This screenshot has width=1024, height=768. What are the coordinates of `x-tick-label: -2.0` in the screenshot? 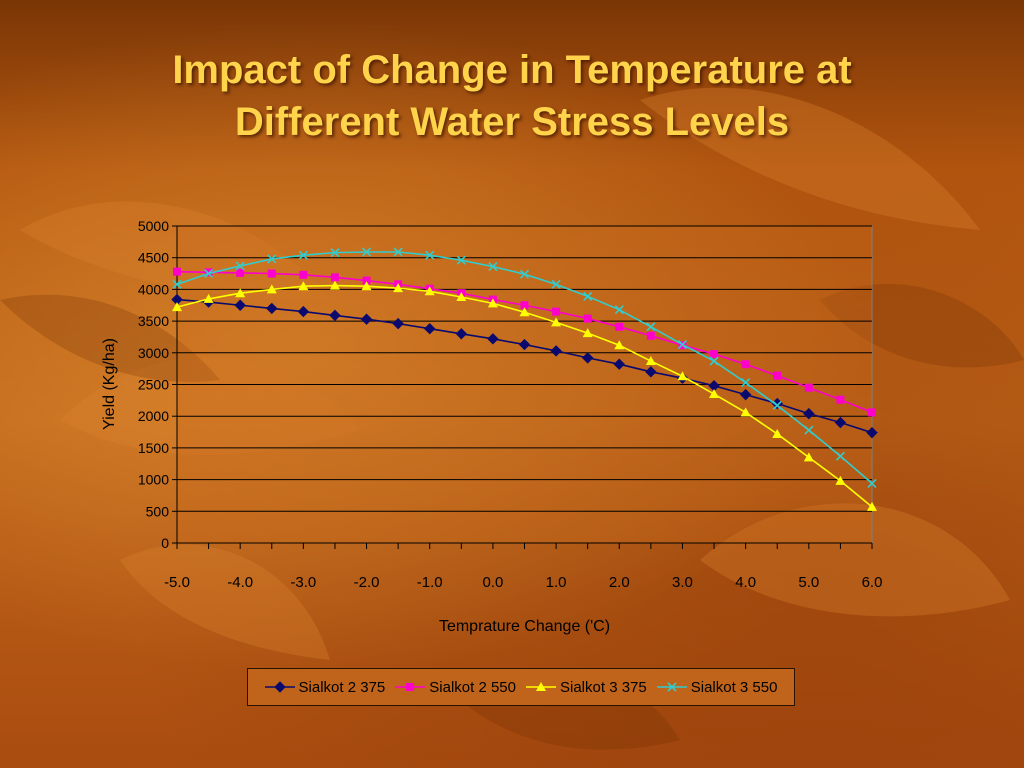 It's located at (367, 582).